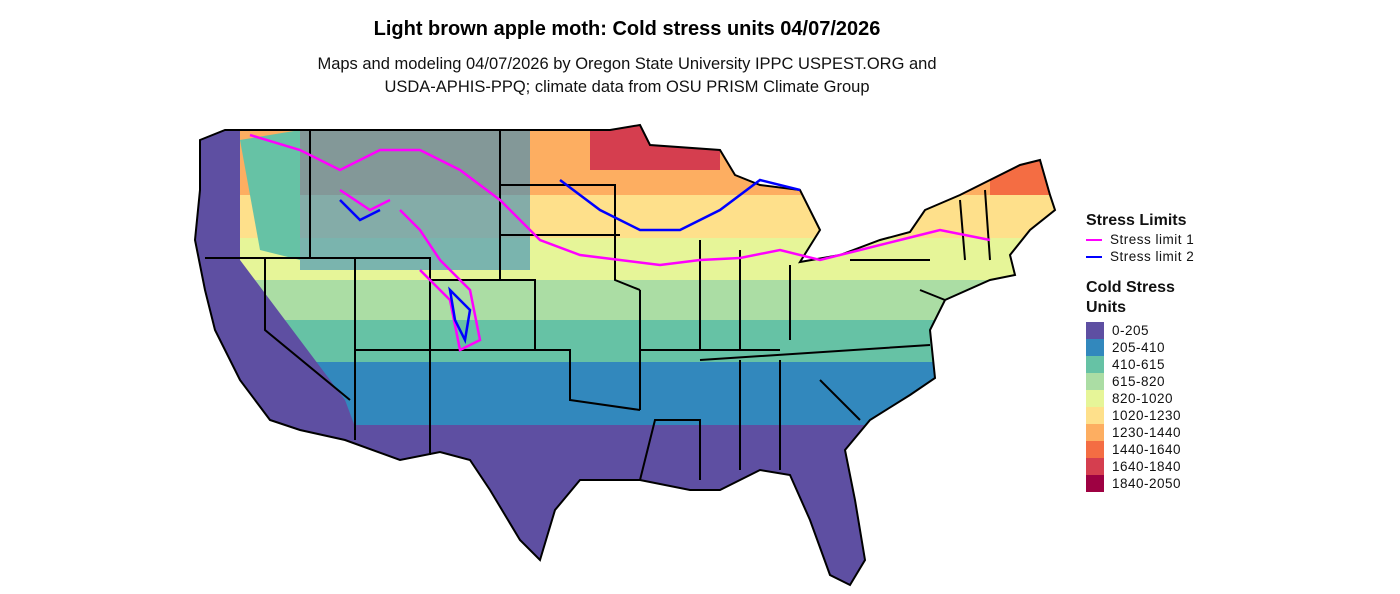 This screenshot has width=1400, height=594. Describe the element at coordinates (1094, 239) in the screenshot. I see `magenta-line-icon` at that location.